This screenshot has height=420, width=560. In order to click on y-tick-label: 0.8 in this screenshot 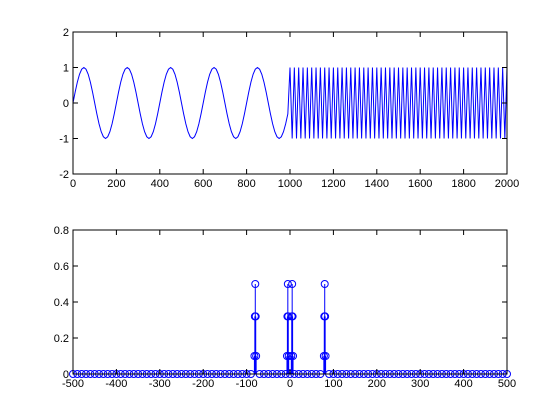, I will do `click(61, 231)`.